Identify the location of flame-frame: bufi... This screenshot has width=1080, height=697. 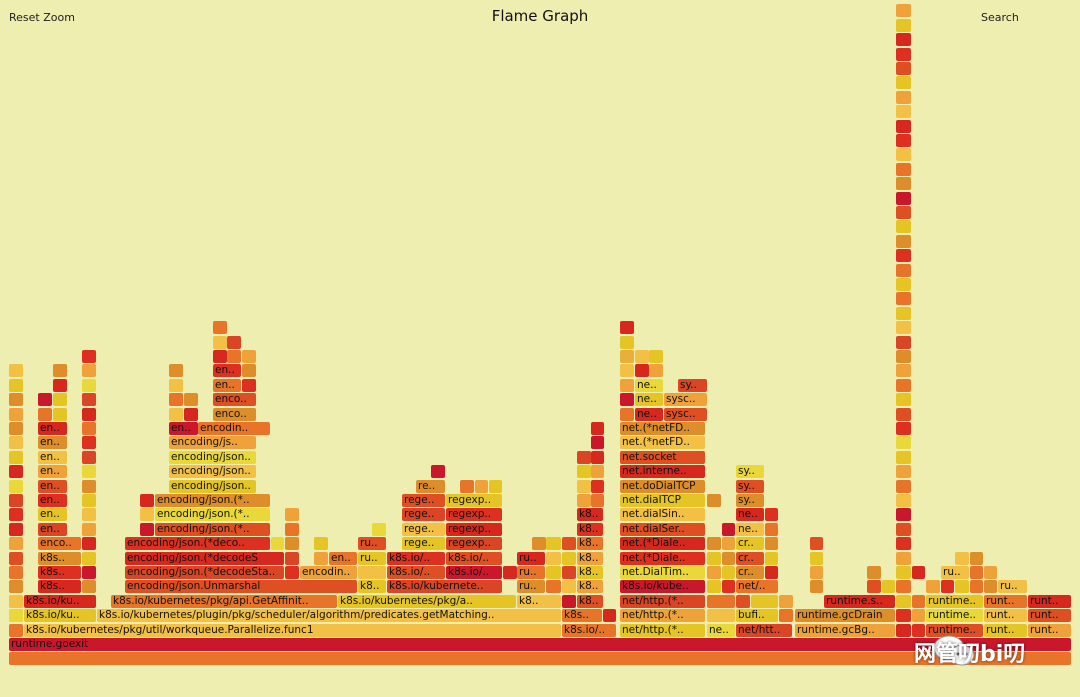
(757, 616).